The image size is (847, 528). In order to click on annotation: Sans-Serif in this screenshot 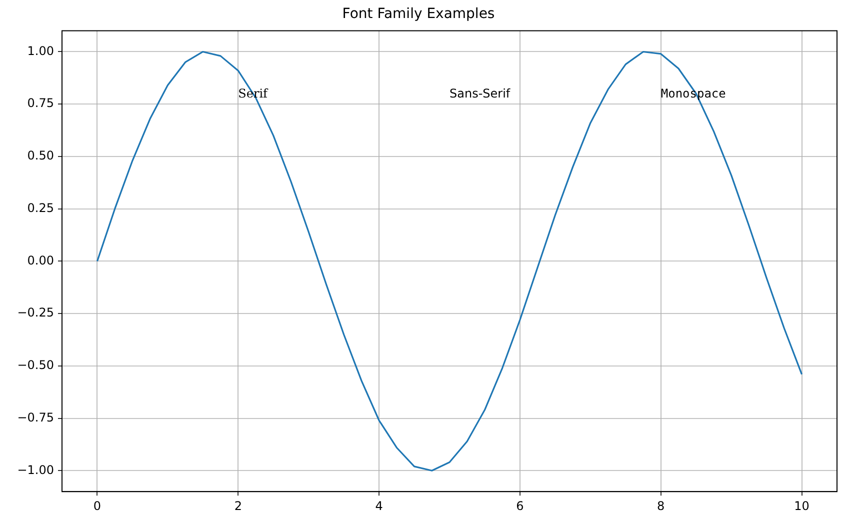, I will do `click(480, 93)`.